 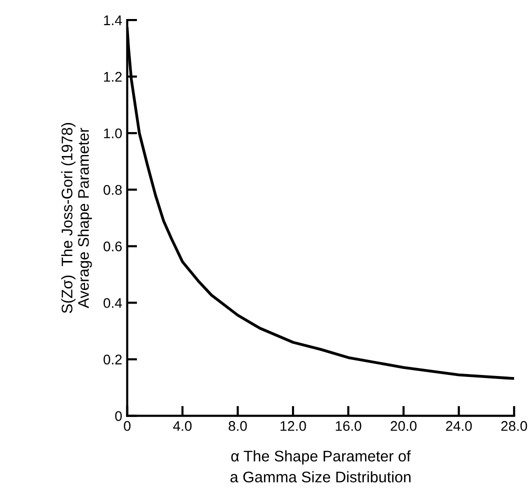 What do you see at coordinates (113, 190) in the screenshot?
I see `y-tick-label: 0.8` at bounding box center [113, 190].